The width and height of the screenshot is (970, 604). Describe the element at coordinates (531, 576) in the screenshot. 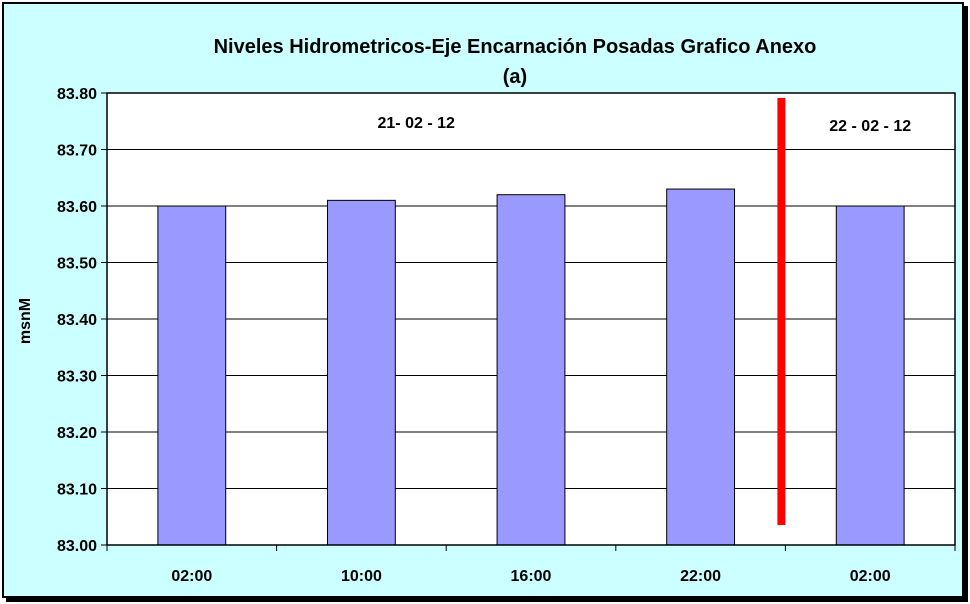

I see `x-tick-label: 16:00` at that location.